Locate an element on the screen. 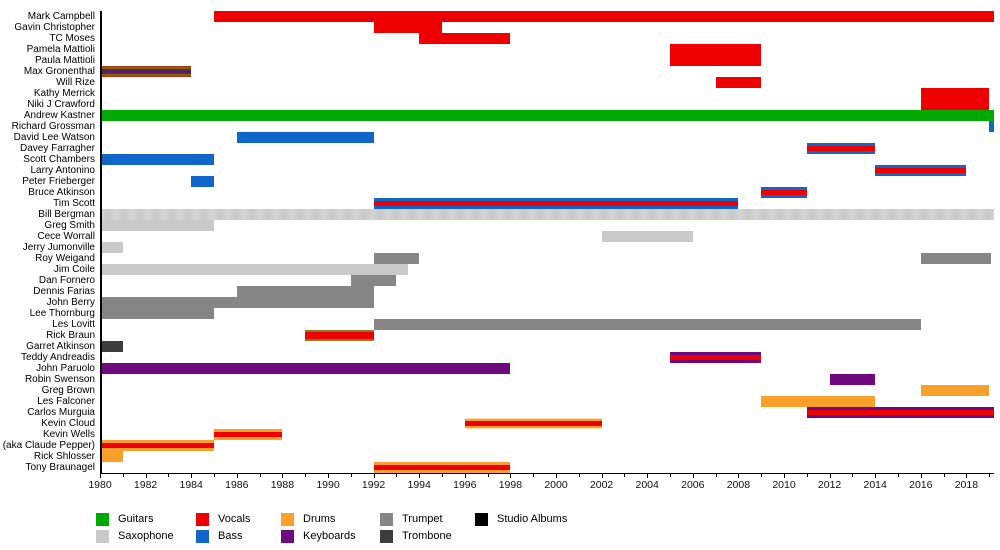 This screenshot has width=1000, height=550. member-label: Rick Braun is located at coordinates (70, 335).